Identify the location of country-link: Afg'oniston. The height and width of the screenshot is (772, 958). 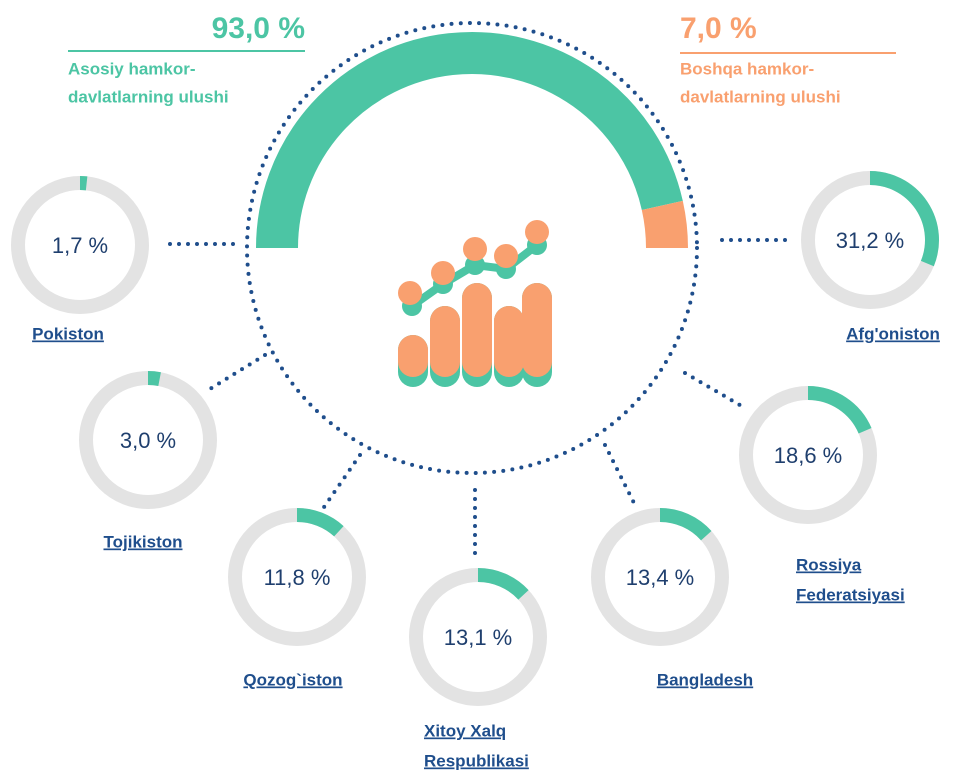
(893, 333).